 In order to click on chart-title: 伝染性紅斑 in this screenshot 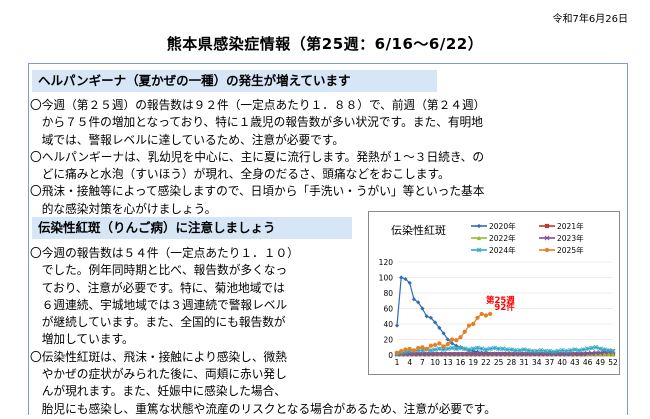, I will do `click(418, 230)`.